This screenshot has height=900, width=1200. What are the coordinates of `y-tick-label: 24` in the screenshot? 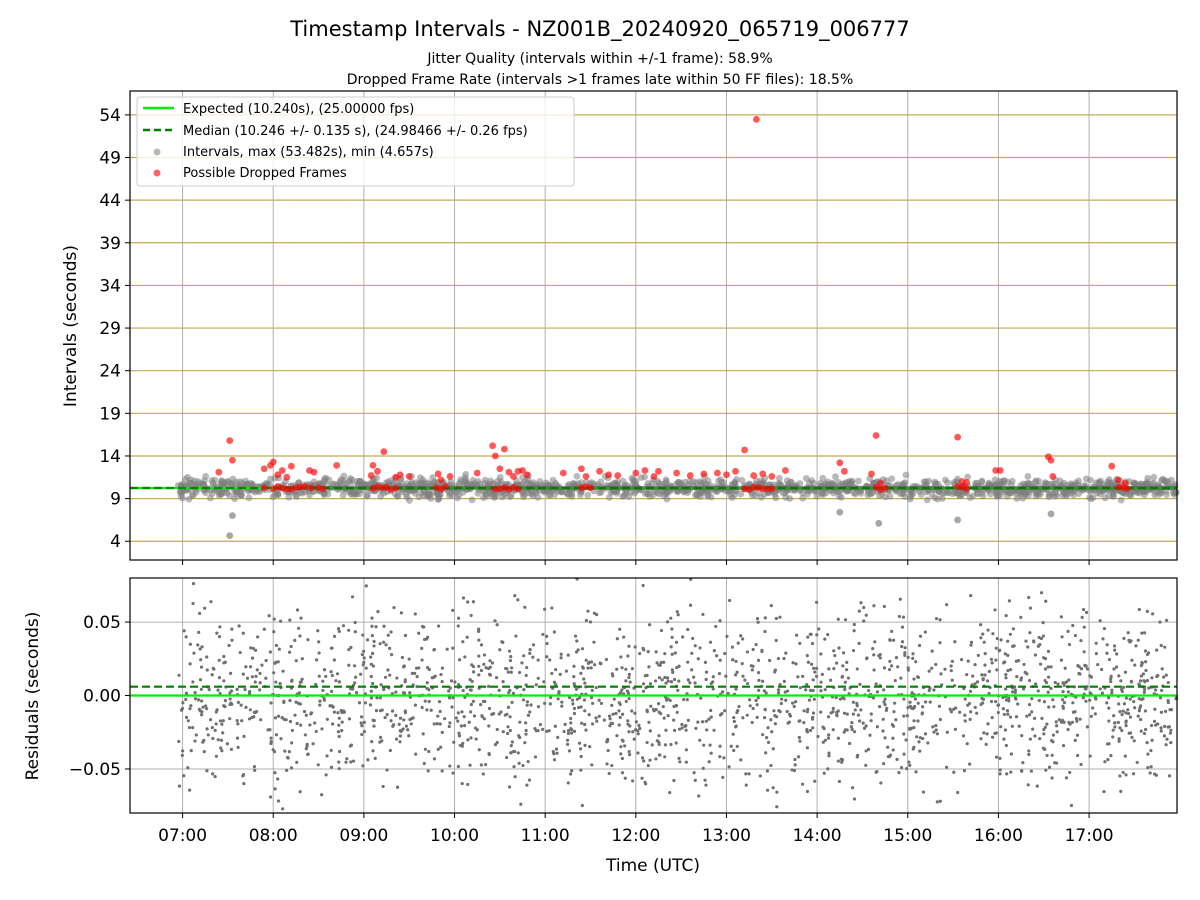 It's located at (110, 372).